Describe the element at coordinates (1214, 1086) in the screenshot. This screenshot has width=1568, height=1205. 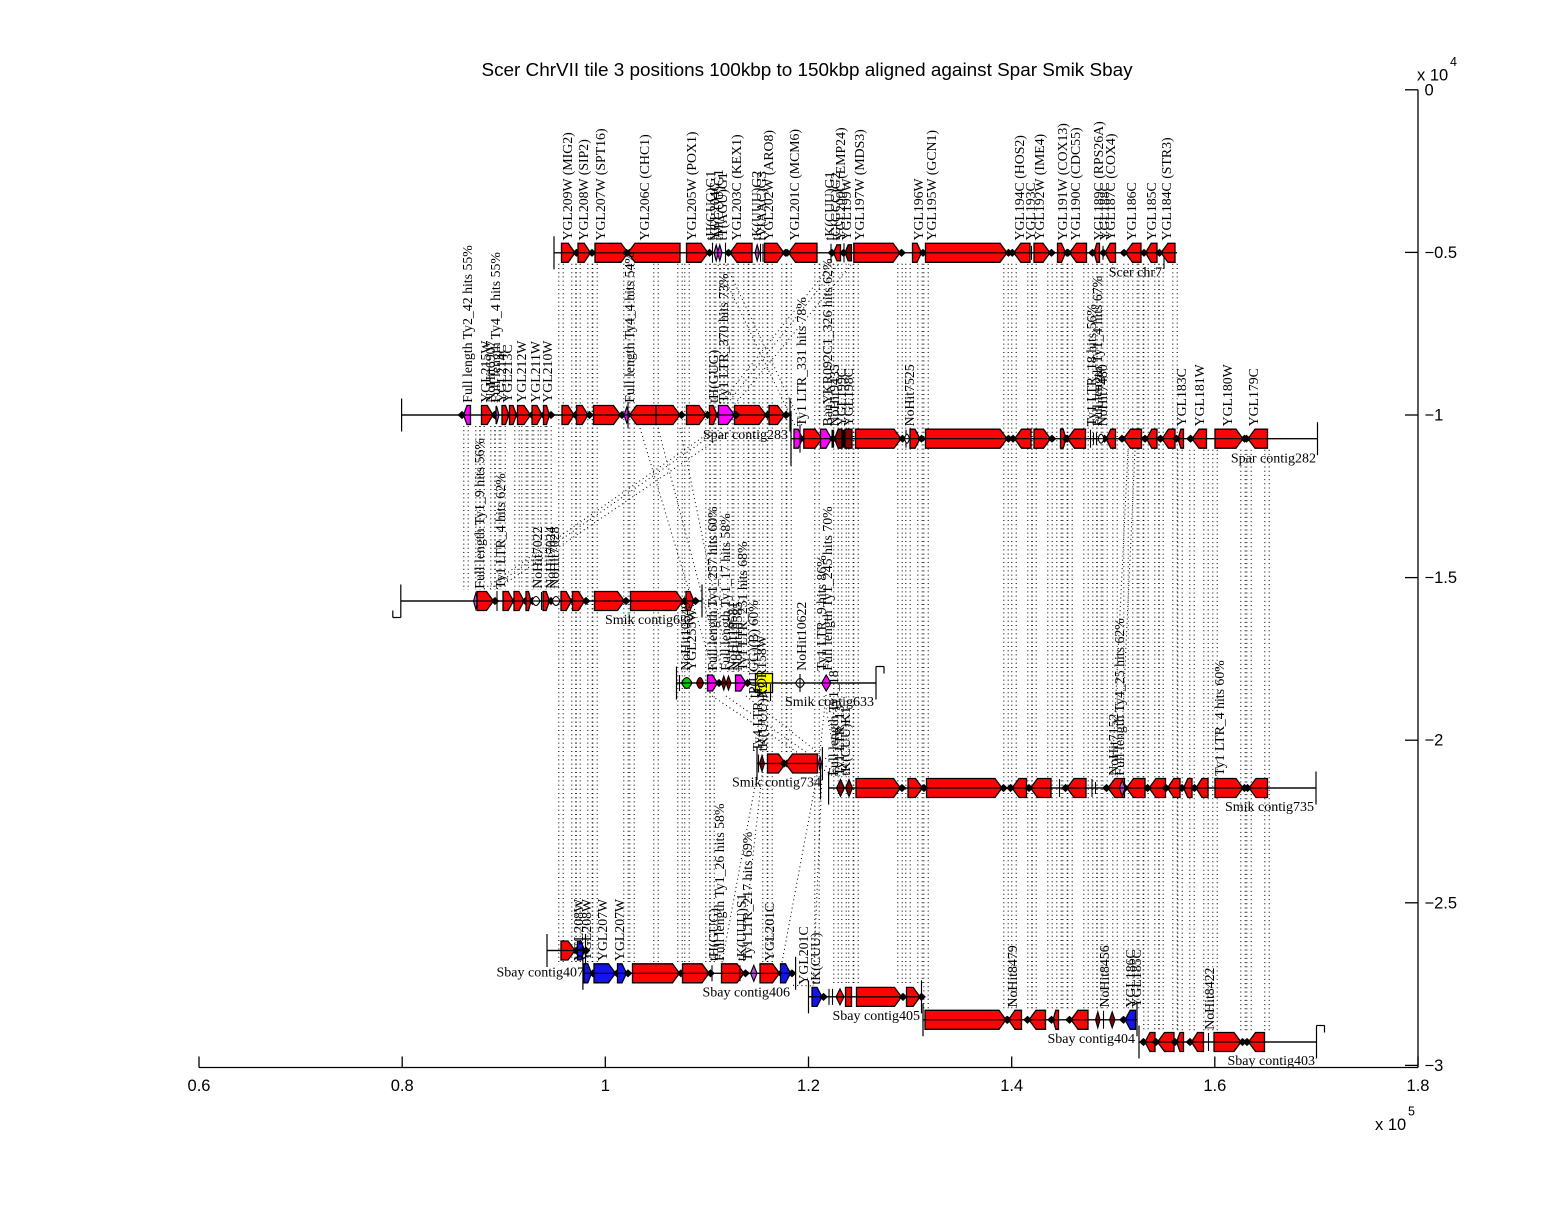
I see `svg-text: 1.6` at that location.